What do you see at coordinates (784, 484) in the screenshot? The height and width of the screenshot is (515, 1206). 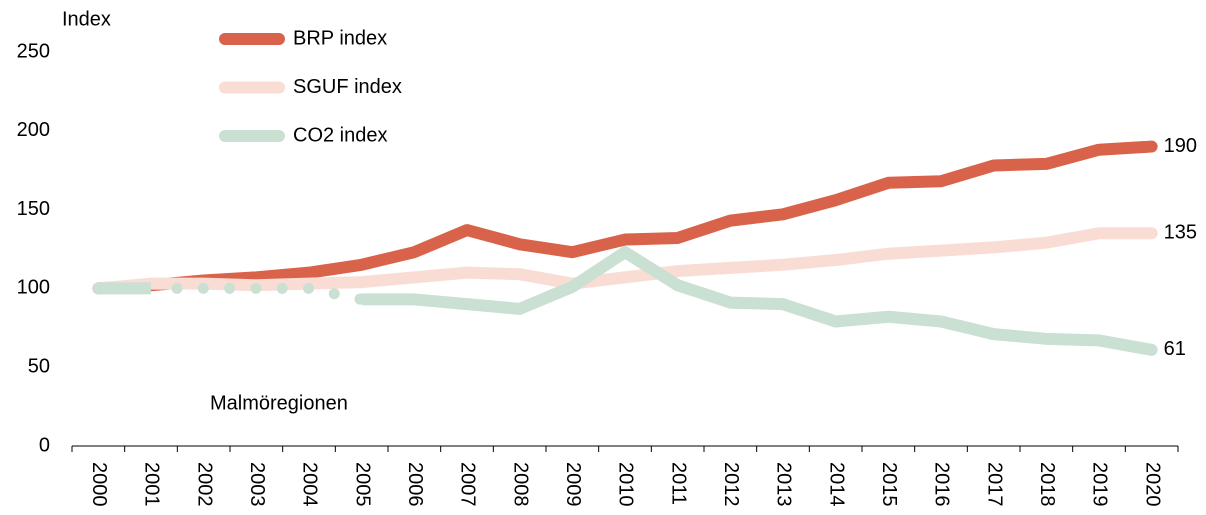 I see `x-tick-label: 2013` at bounding box center [784, 484].